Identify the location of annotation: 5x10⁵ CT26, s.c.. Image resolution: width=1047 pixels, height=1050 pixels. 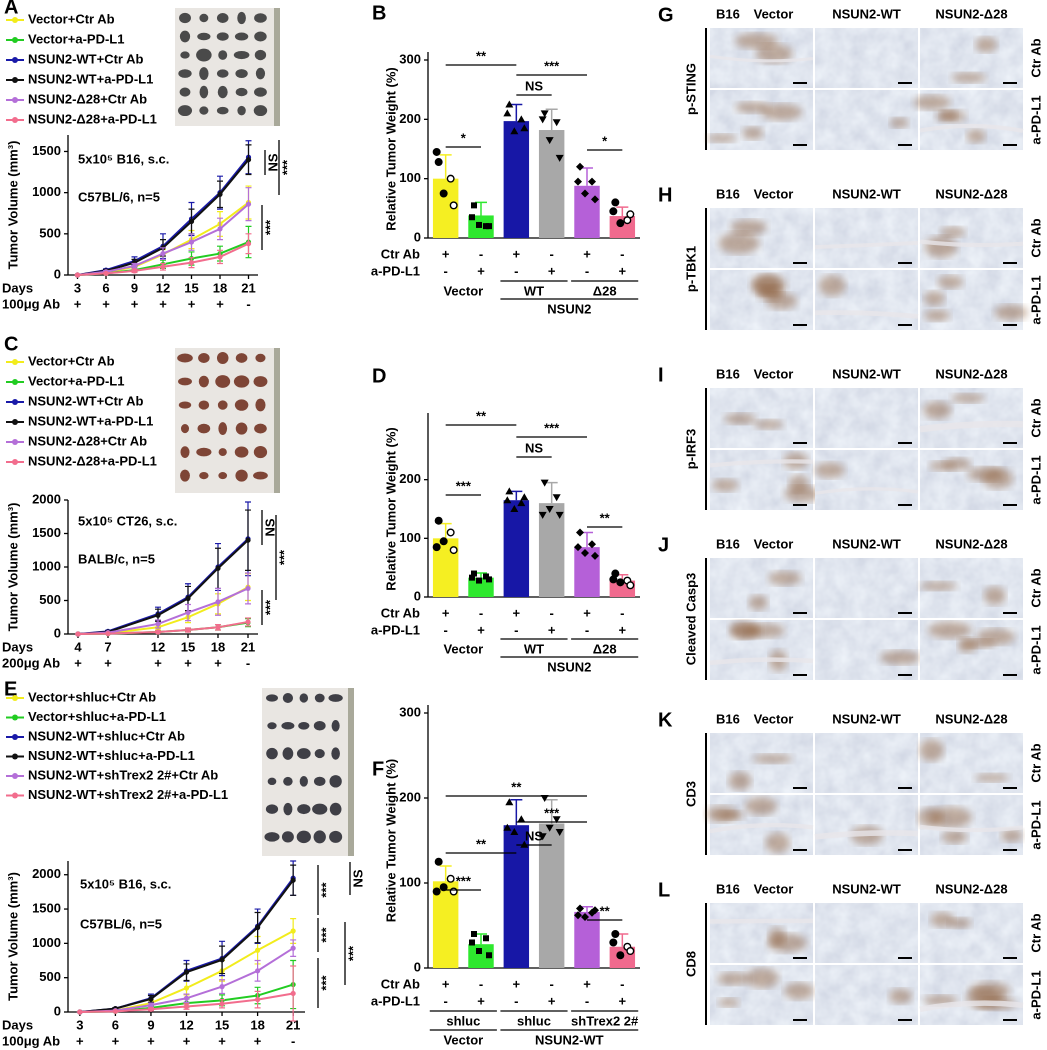
(127, 520).